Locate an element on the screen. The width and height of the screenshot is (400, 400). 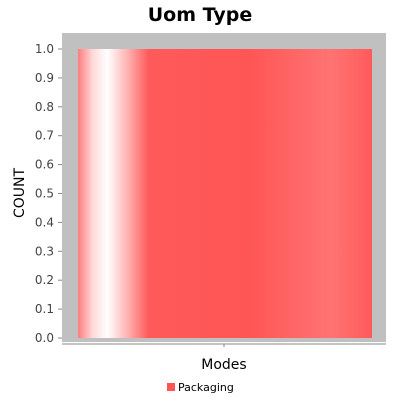
y-tick-label: 0.5 is located at coordinates (44, 194).